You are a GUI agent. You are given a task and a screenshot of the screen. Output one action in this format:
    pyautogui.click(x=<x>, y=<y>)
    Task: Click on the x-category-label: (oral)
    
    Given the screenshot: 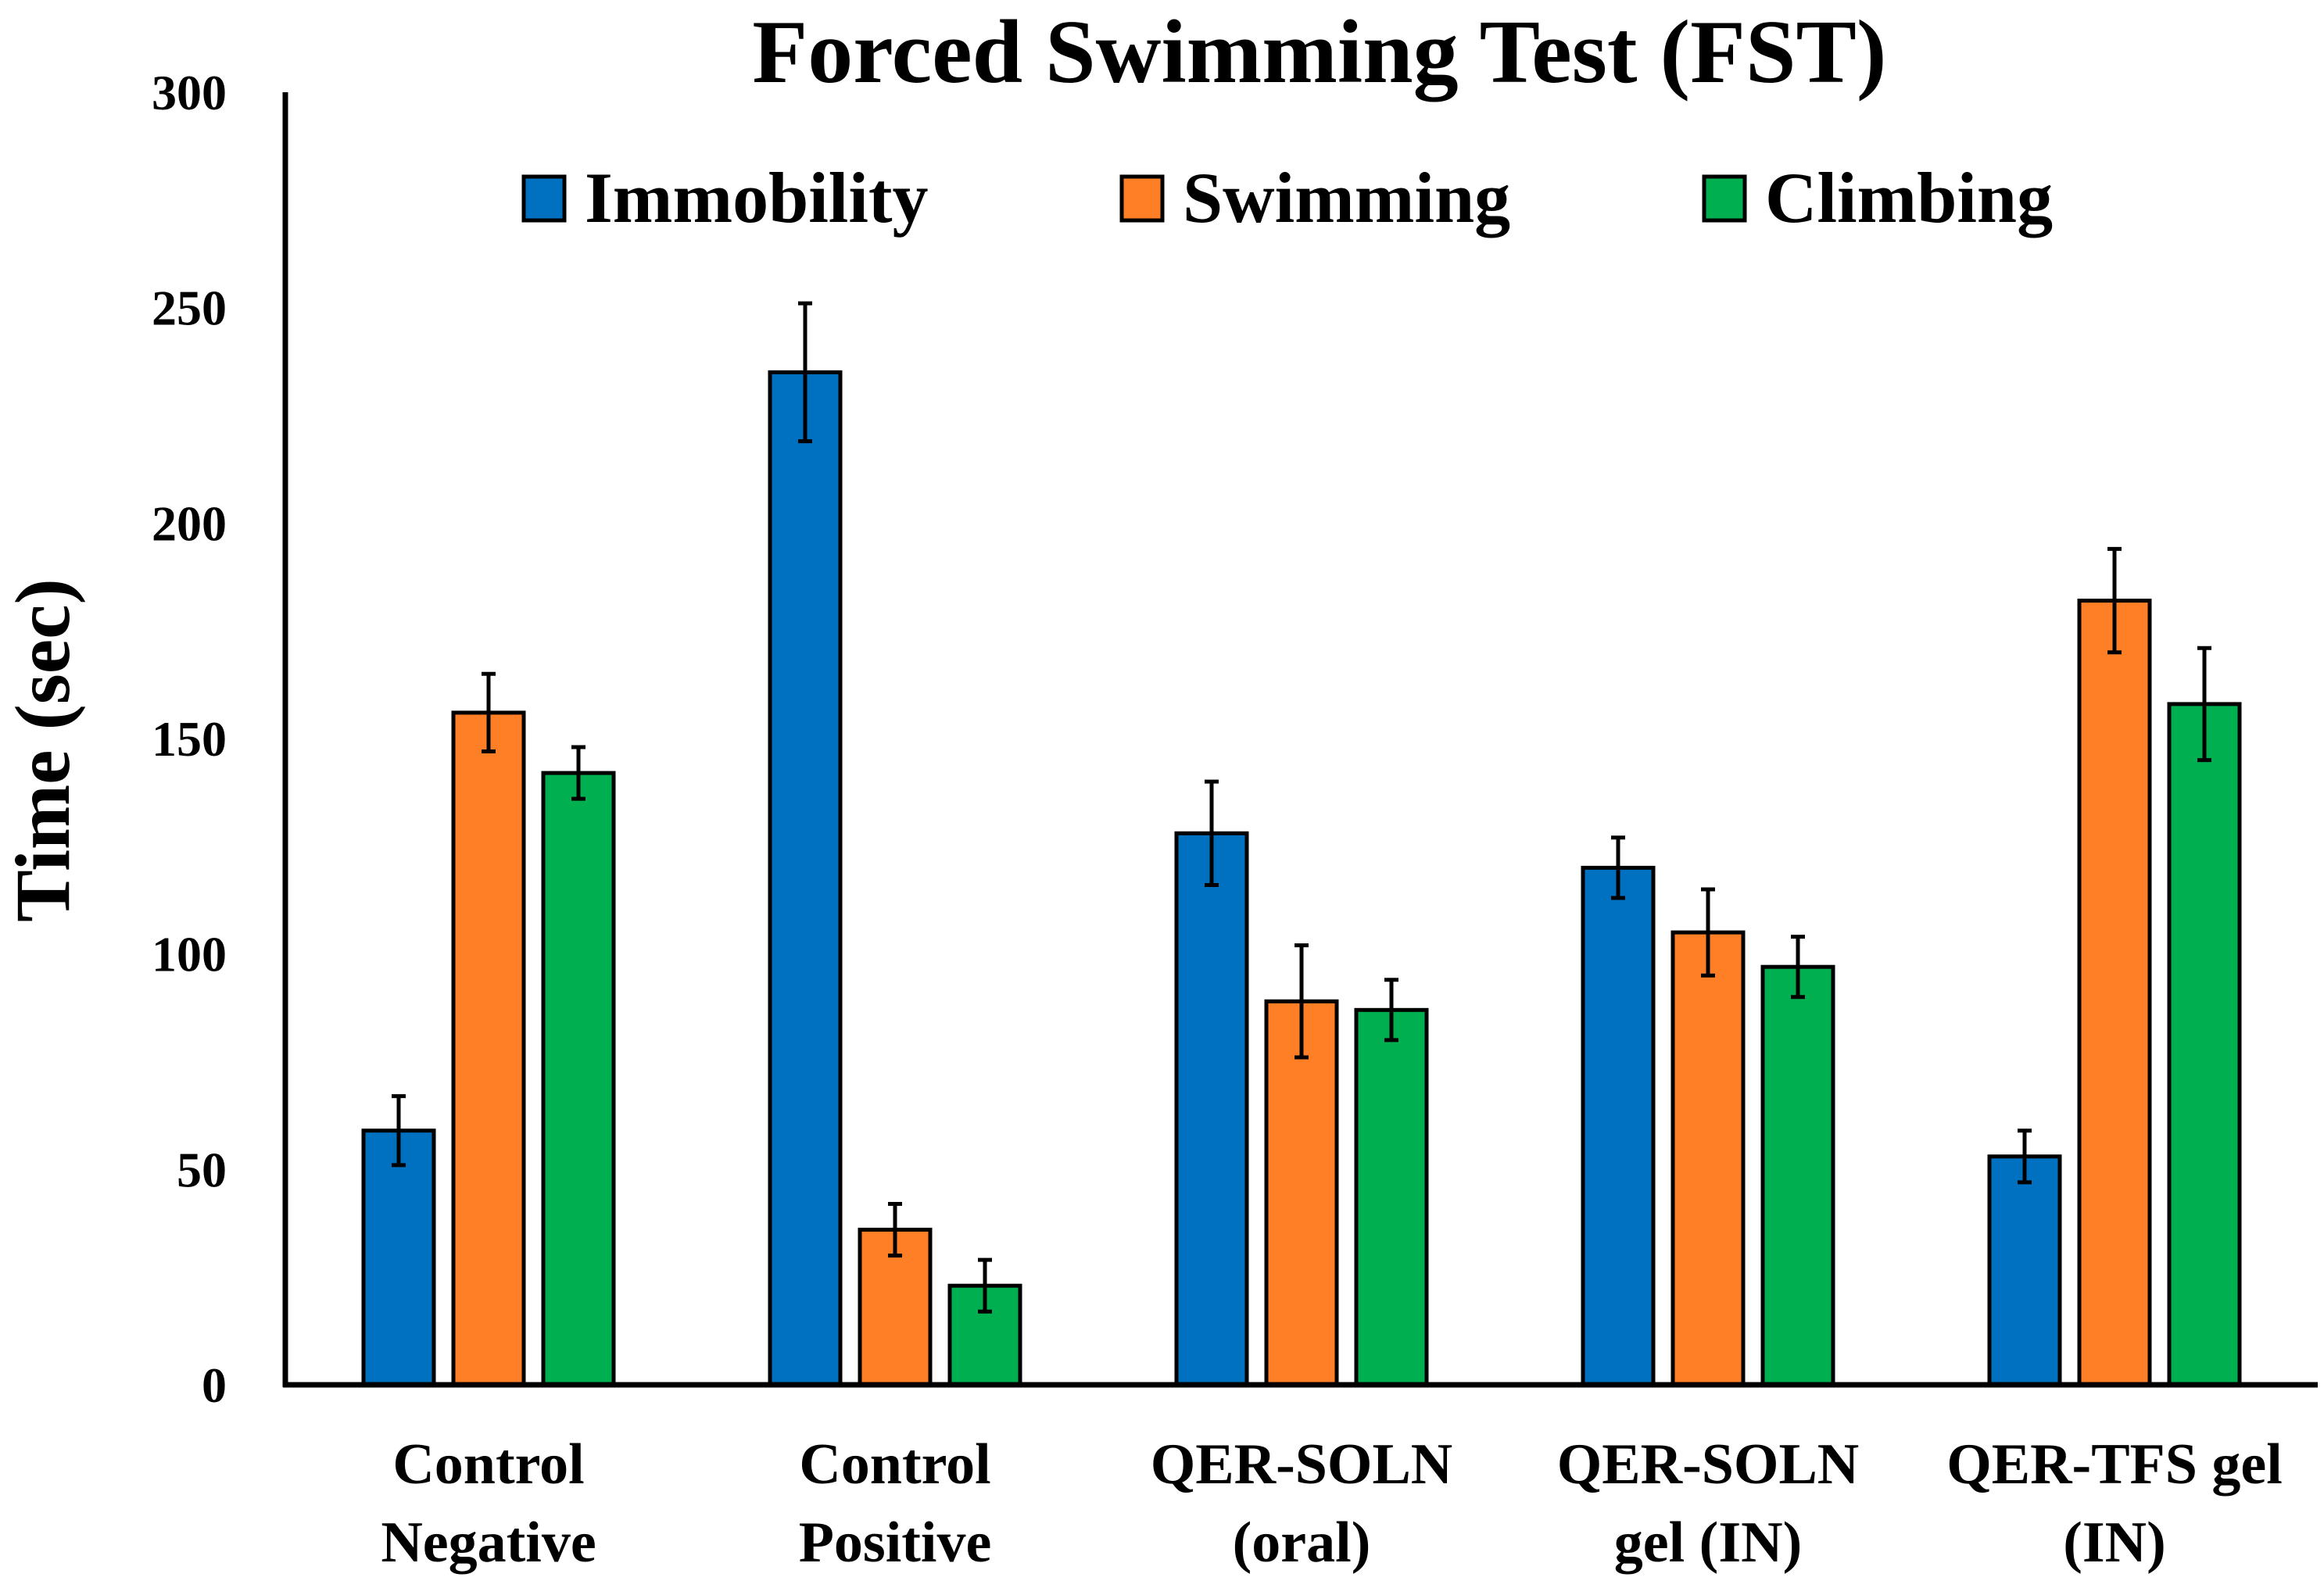 What is the action you would take?
    pyautogui.click(x=1302, y=1543)
    